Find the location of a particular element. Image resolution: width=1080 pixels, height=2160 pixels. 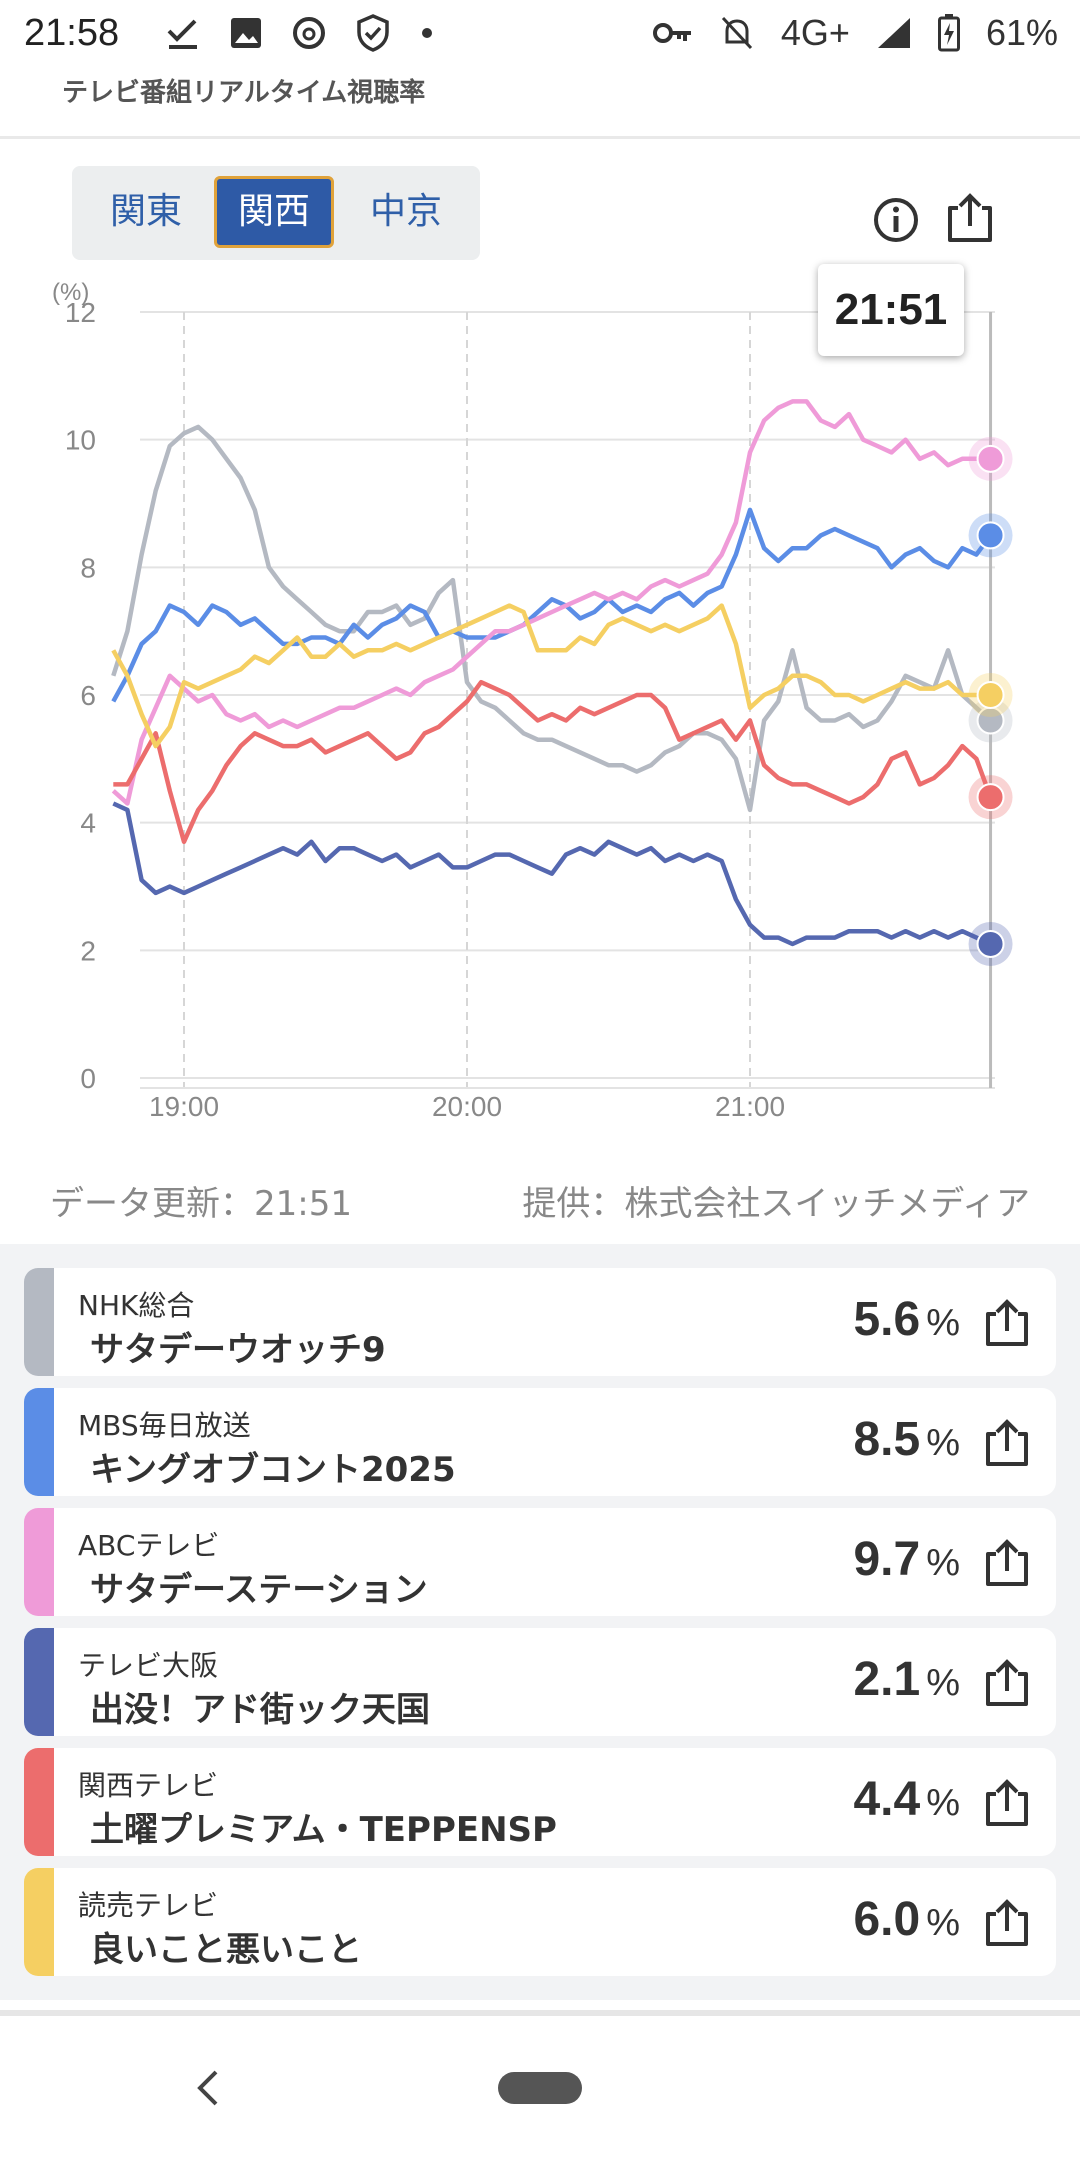

signal-icon is located at coordinates (893, 33).